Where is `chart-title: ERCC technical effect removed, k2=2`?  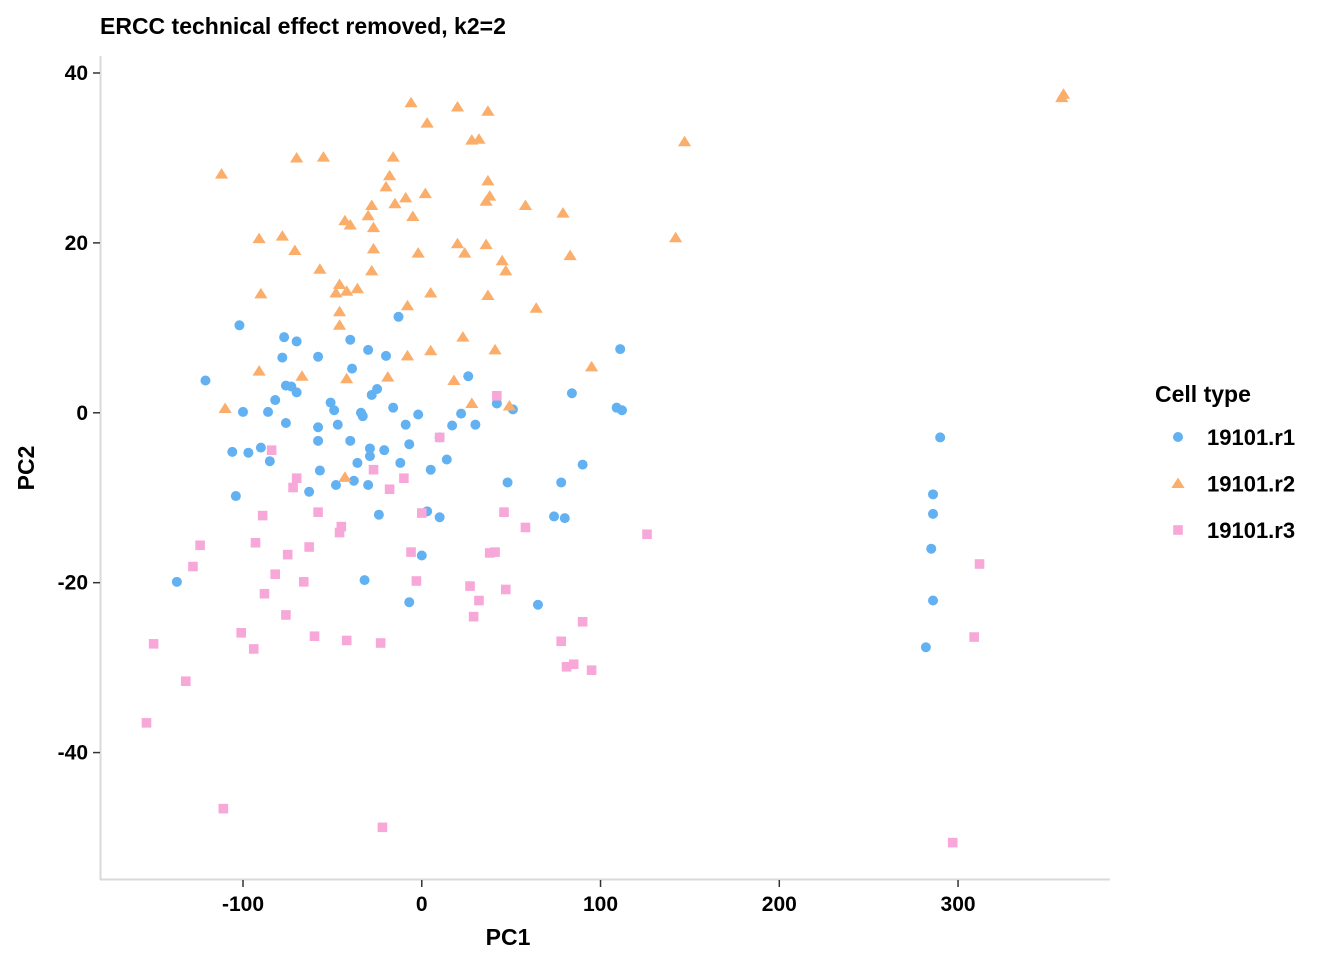
chart-title: ERCC technical effect removed, k2=2 is located at coordinates (303, 26).